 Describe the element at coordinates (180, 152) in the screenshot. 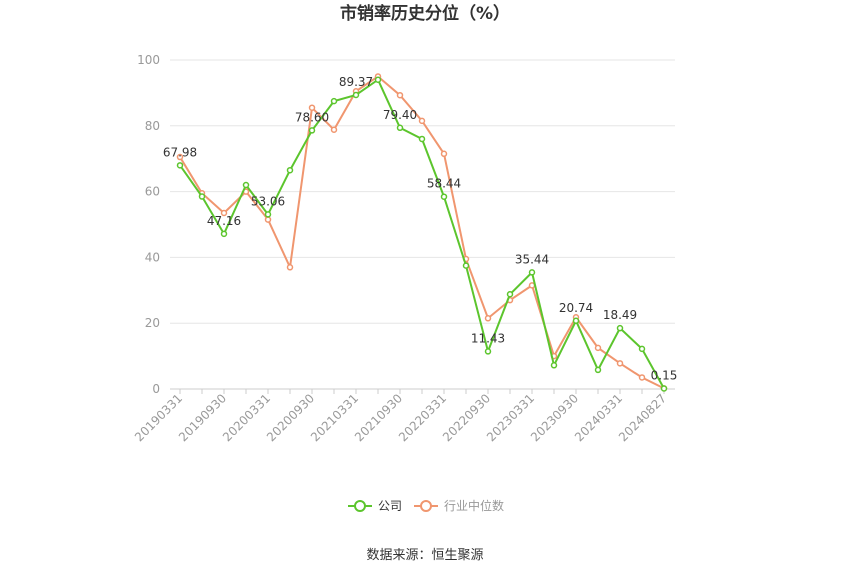

I see `data-label: 67.98` at that location.